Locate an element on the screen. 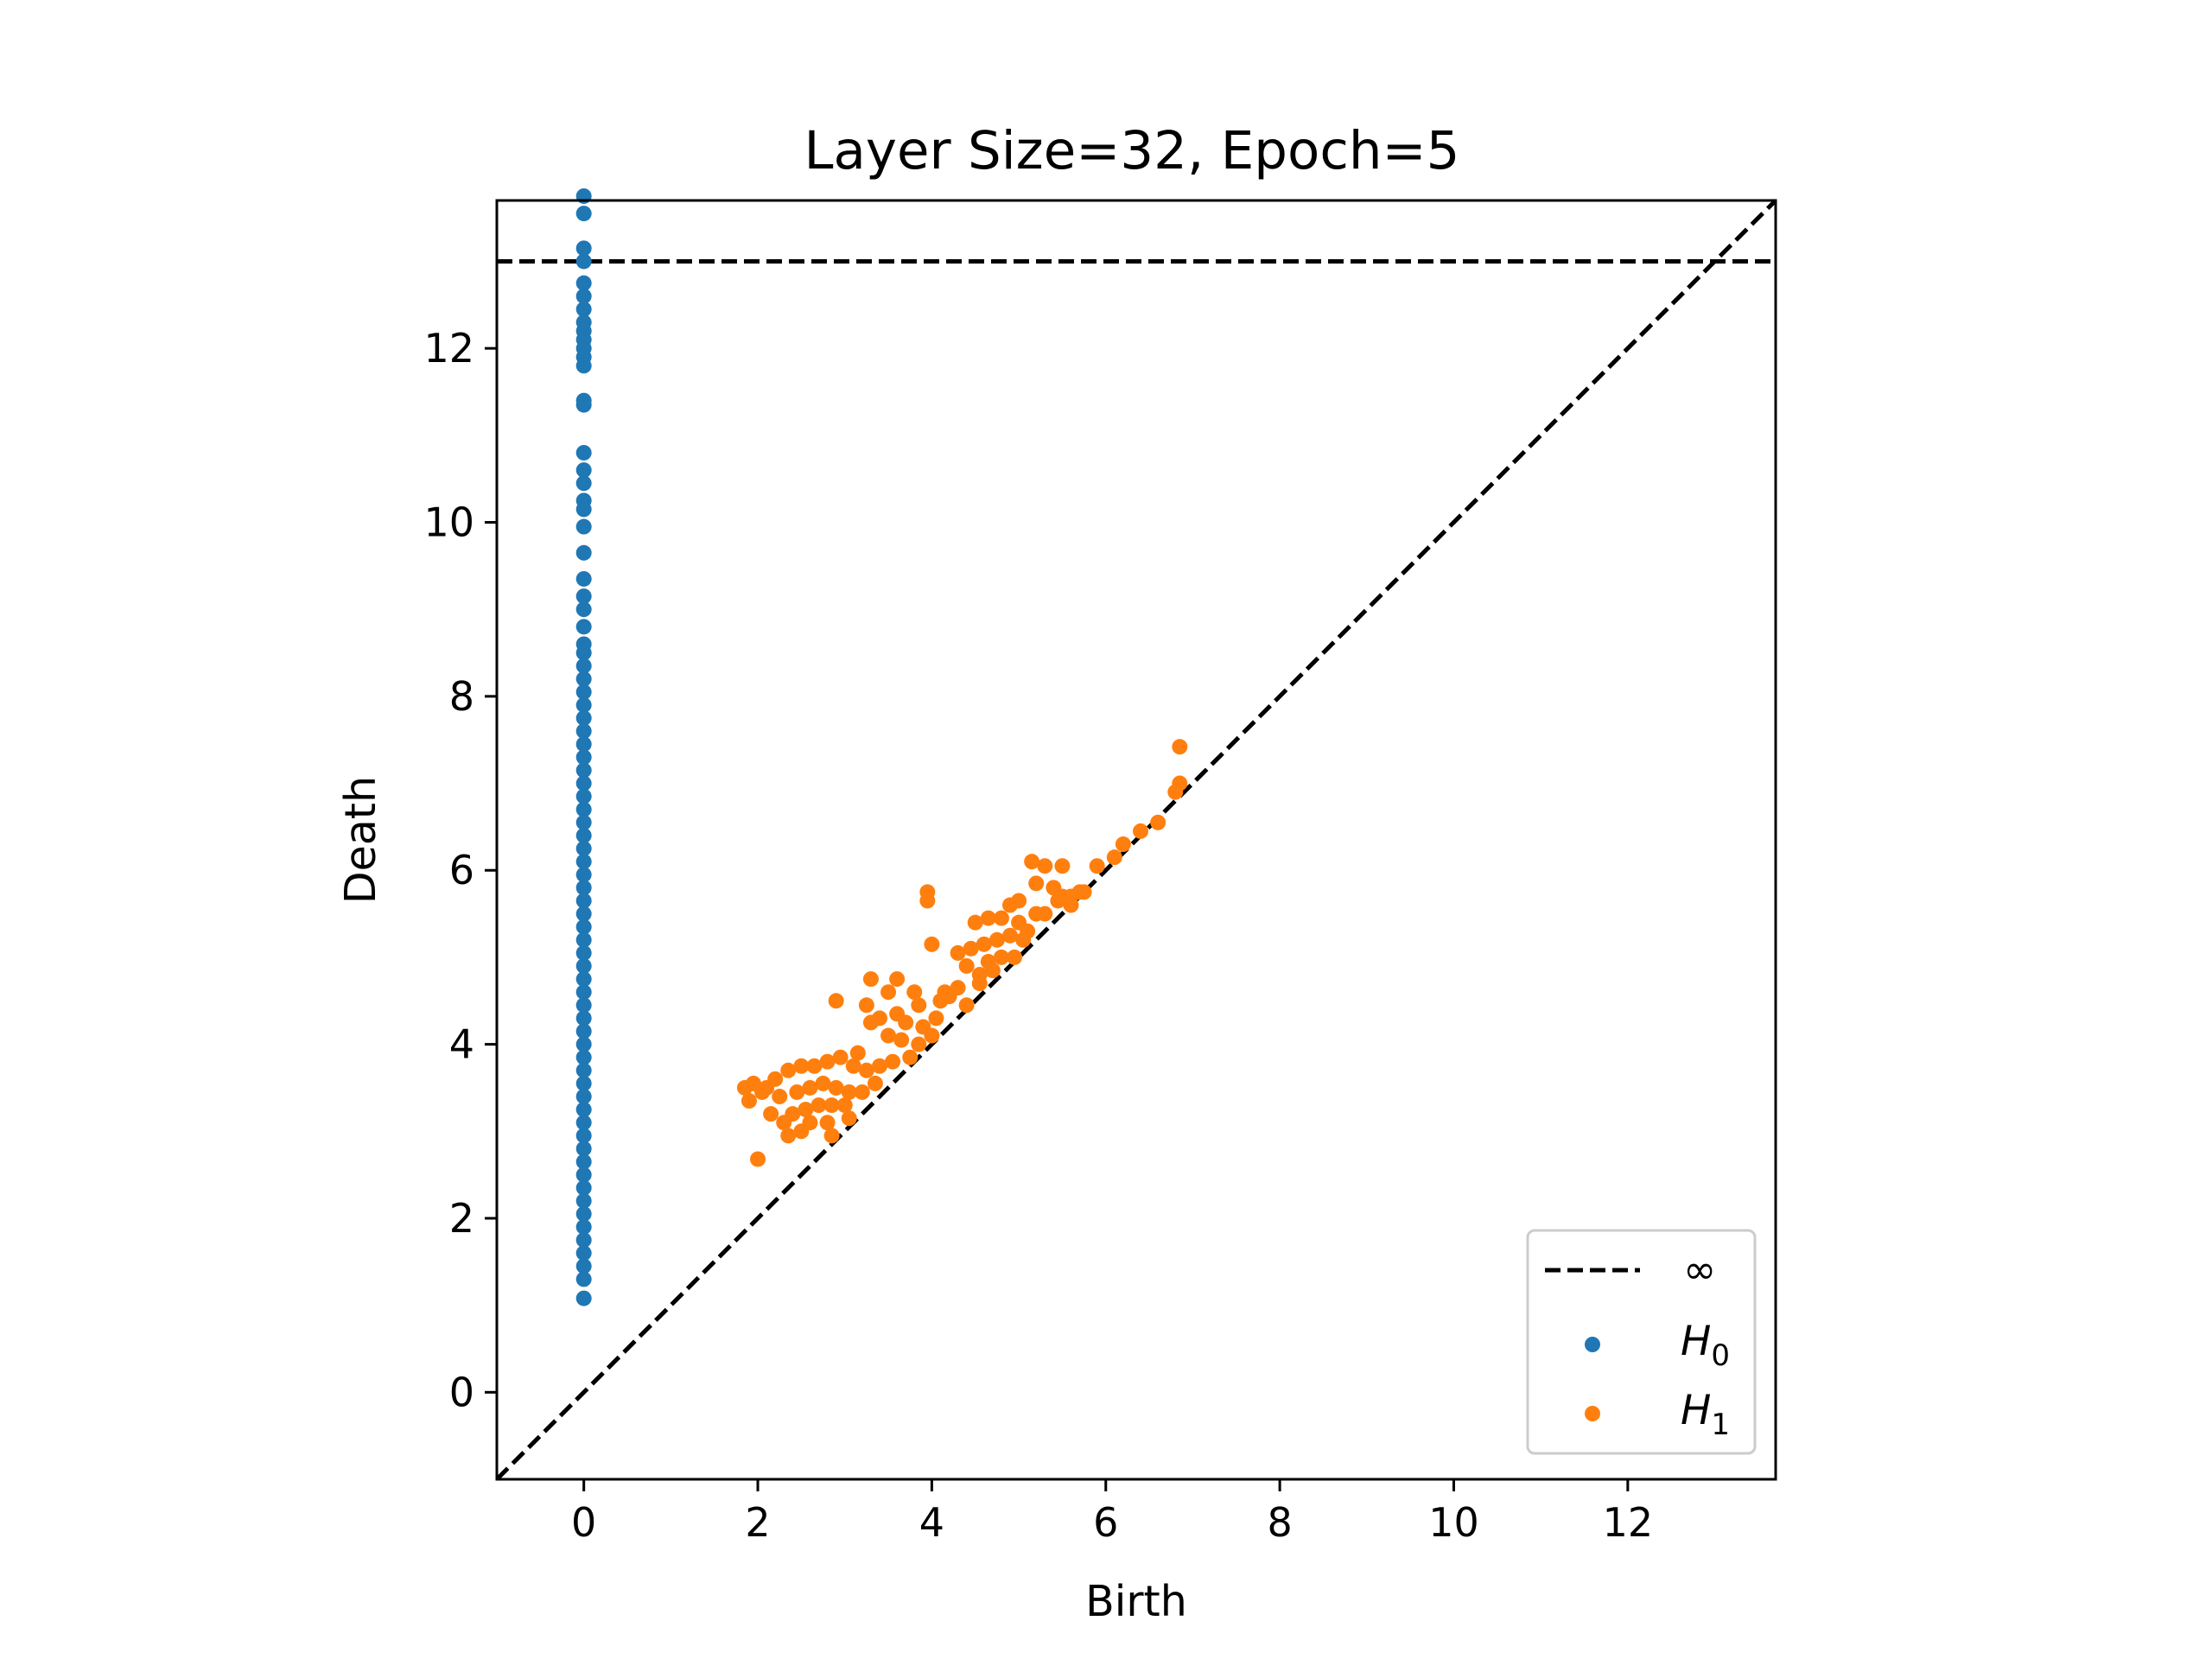 This screenshot has height=1659, width=2212. legend-infinity-label: ∞ is located at coordinates (1699, 1269).